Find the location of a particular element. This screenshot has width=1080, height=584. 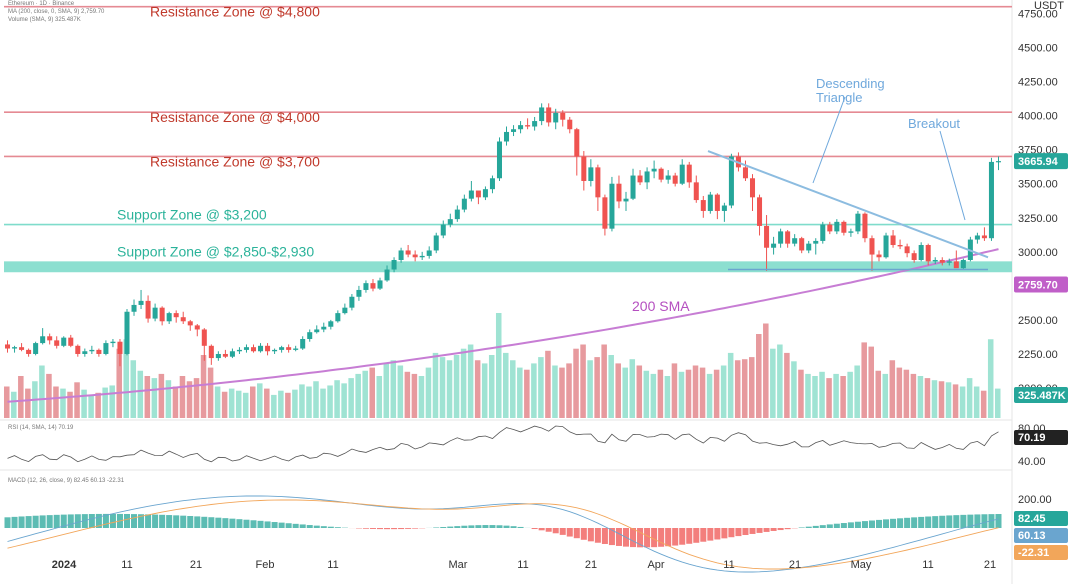

y-tick-label: 4750.00 is located at coordinates (1038, 14).